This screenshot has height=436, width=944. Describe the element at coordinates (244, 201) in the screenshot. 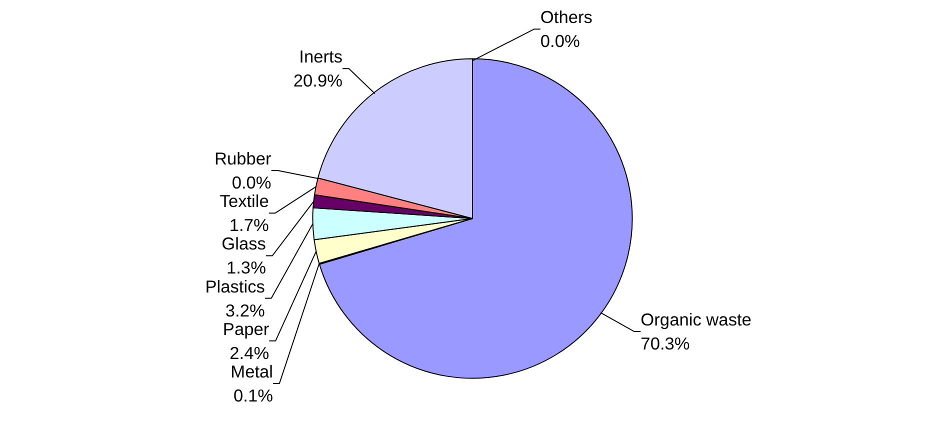

I see `slice-label: Textile` at that location.